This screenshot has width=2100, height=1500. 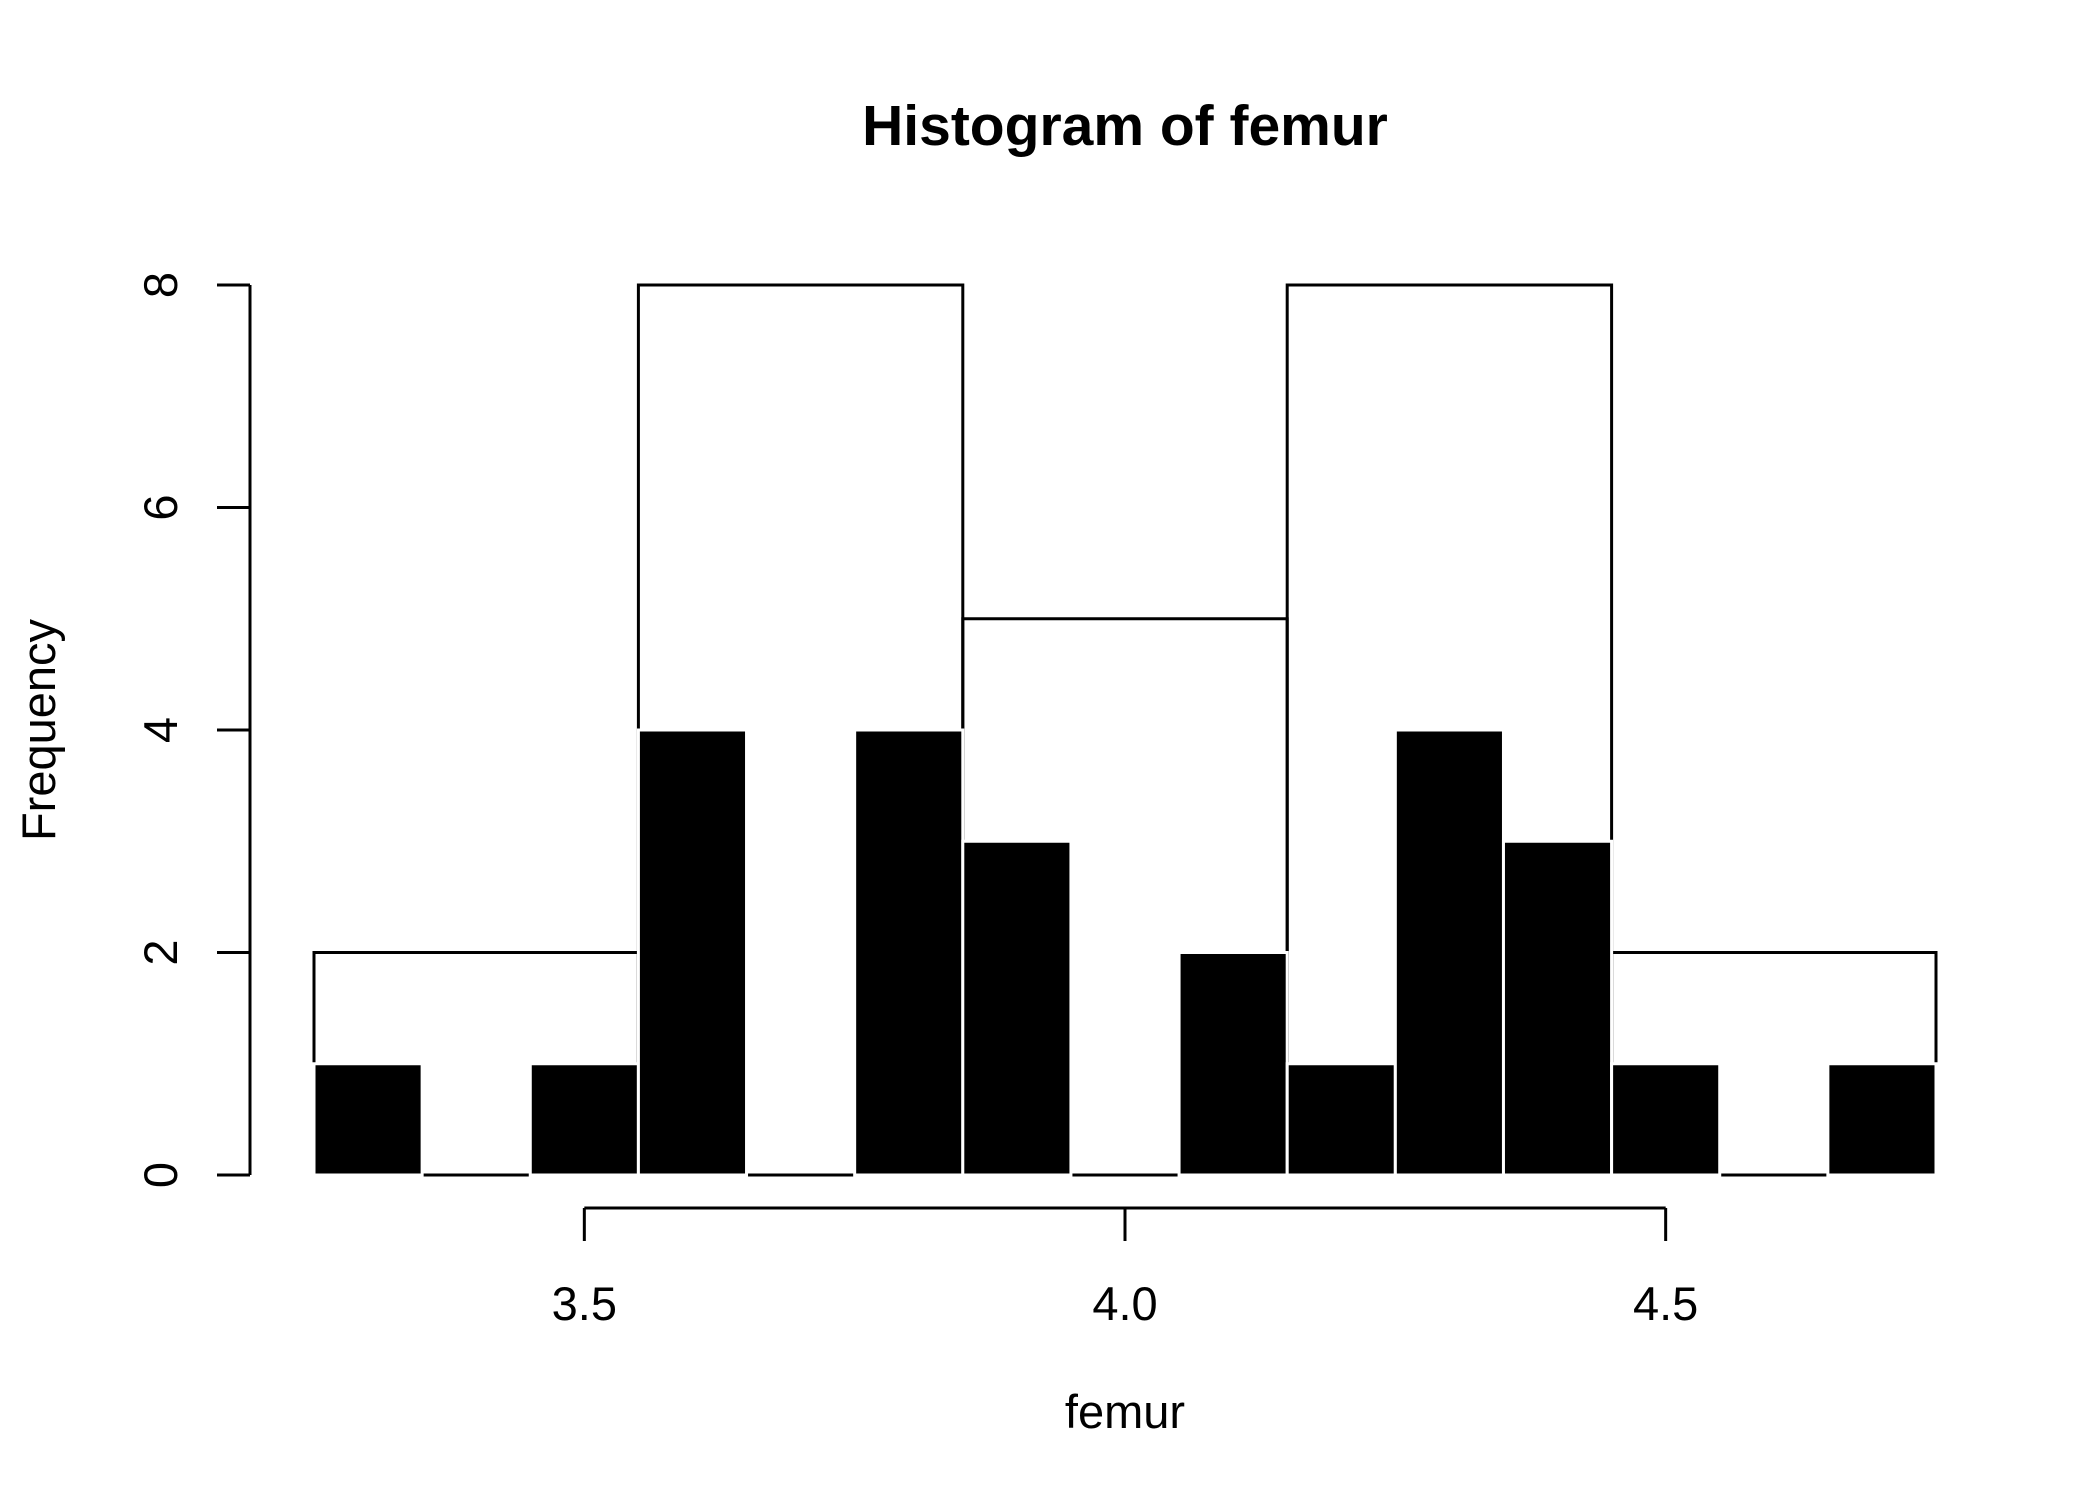 I want to click on y-tick-label-8: 8, so click(x=160, y=285).